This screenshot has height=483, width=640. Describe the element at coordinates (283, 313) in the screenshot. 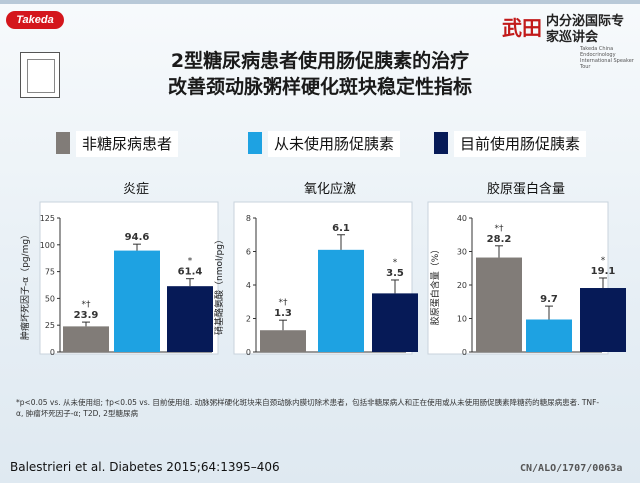

I see `data-label: 1.3` at that location.